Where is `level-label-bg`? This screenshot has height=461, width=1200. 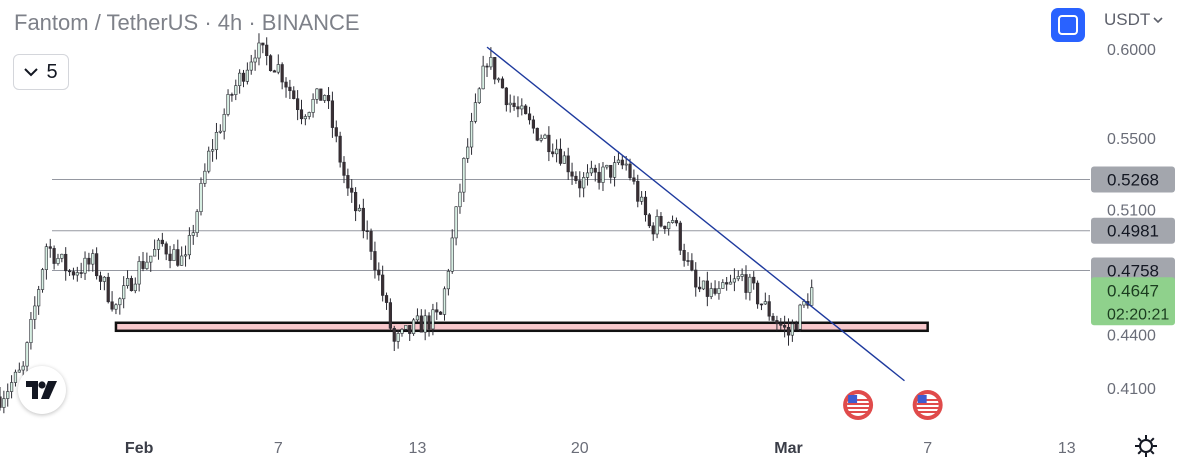
level-label-bg is located at coordinates (1133, 270).